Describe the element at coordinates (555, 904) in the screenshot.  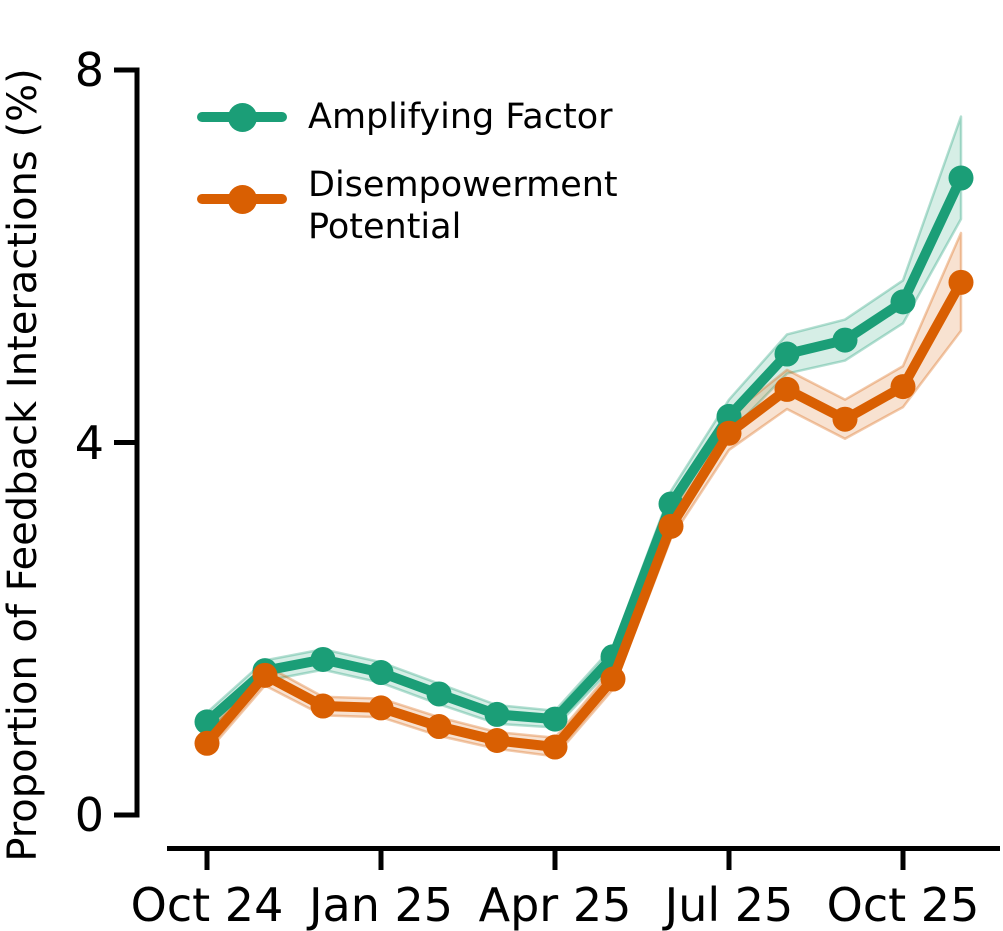
I see `x-tick-label: Apr 25` at that location.